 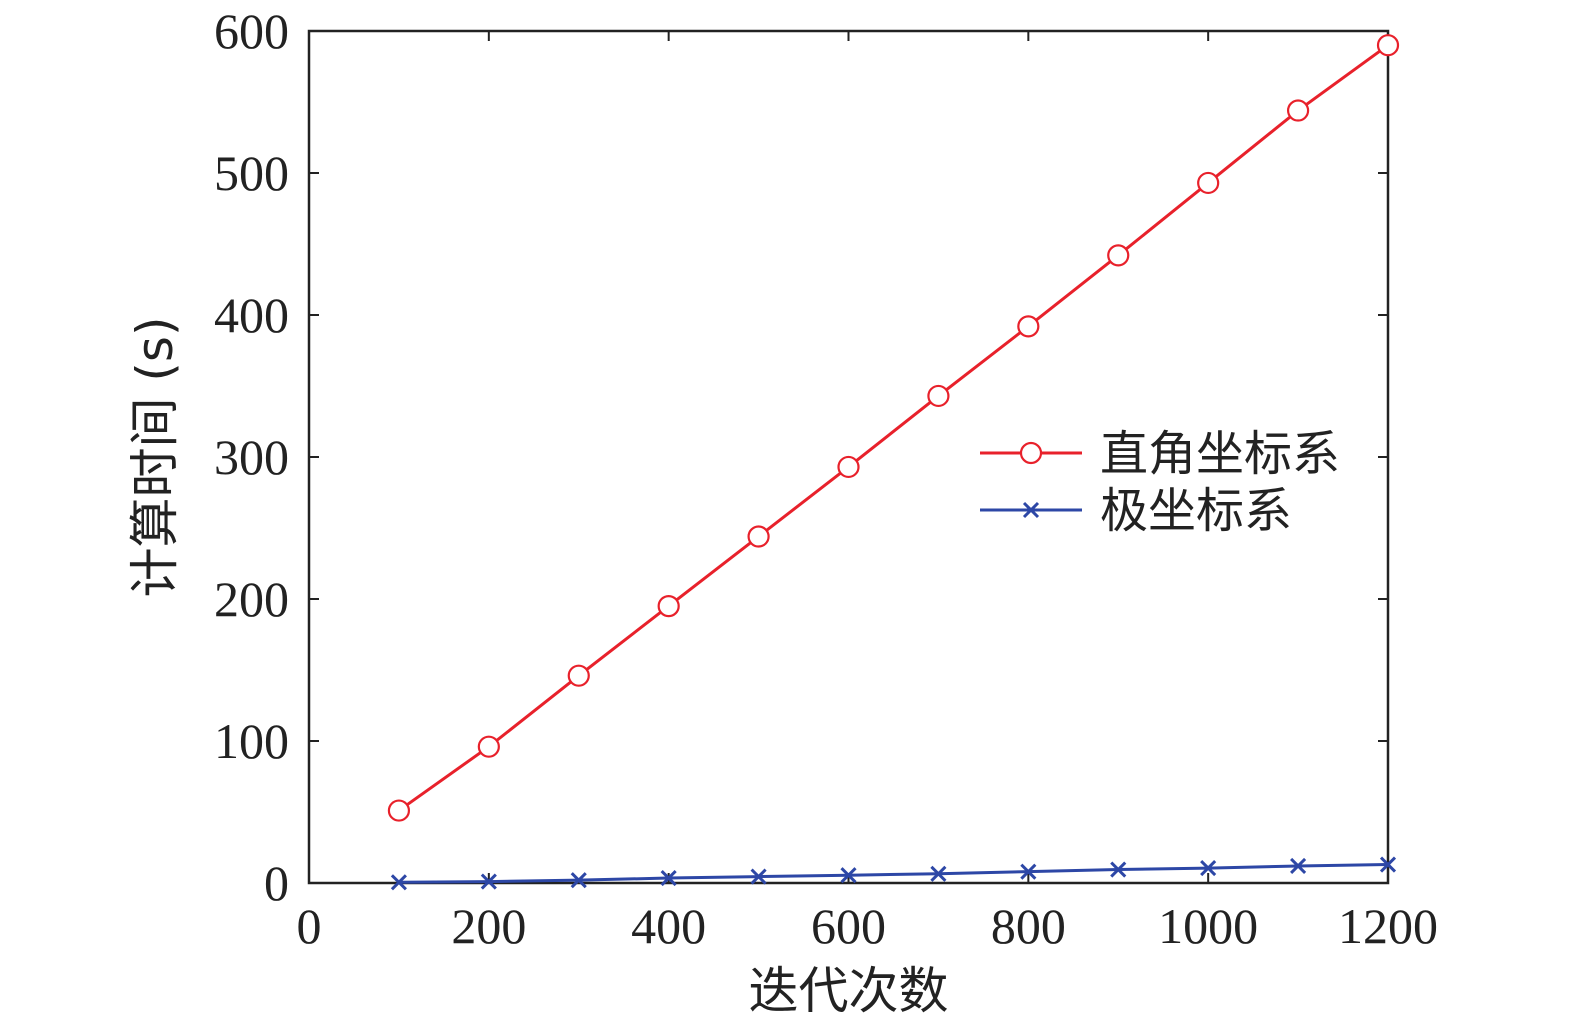 I want to click on y-tick-label-6: 600, so click(x=251, y=31).